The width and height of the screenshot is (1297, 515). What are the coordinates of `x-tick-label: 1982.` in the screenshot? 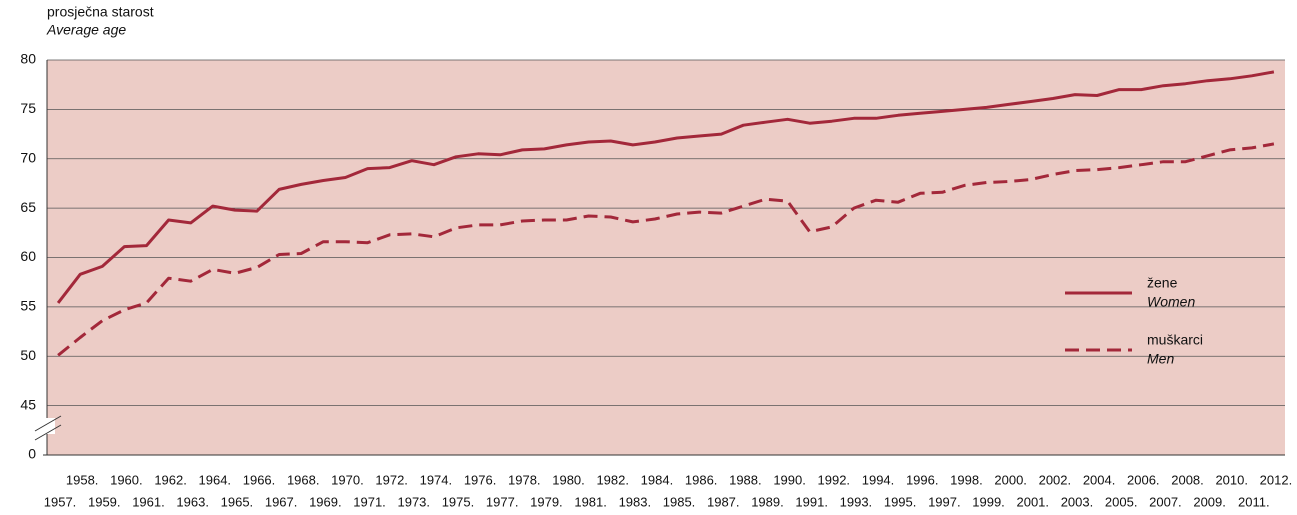 It's located at (612, 479).